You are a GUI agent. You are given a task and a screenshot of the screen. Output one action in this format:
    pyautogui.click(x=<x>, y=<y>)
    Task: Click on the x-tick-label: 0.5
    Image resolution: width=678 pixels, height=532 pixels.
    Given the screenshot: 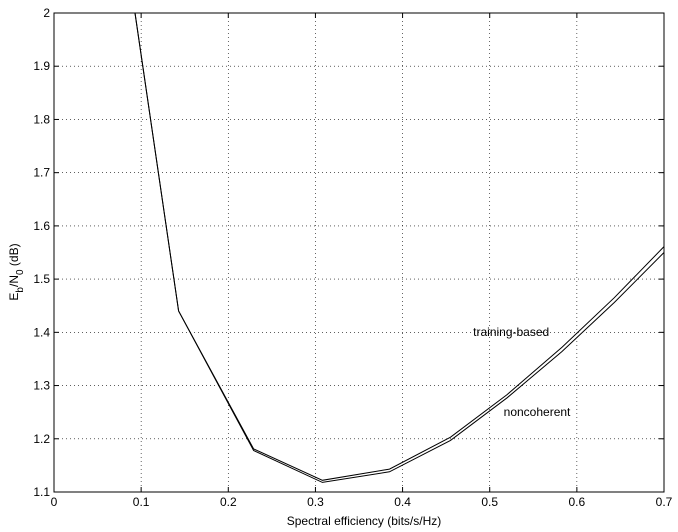 What is the action you would take?
    pyautogui.click(x=489, y=502)
    